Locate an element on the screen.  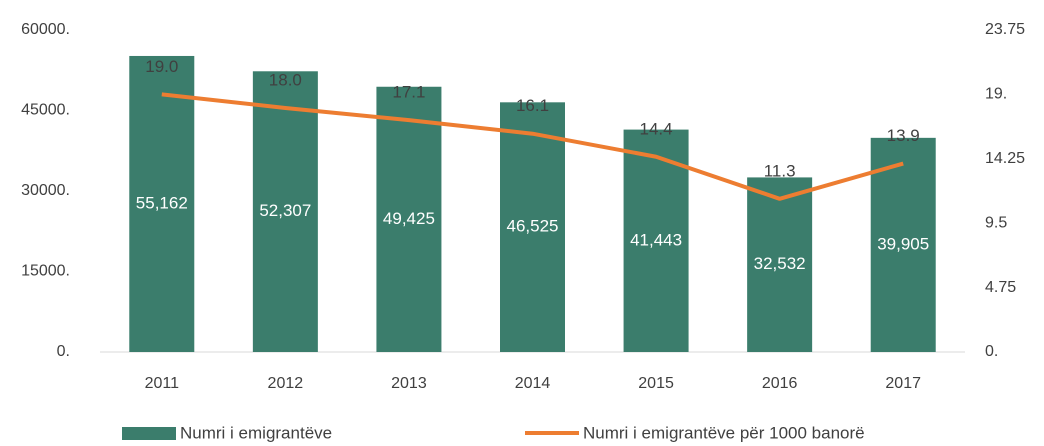
line-value-label: 17.1 is located at coordinates (408, 92).